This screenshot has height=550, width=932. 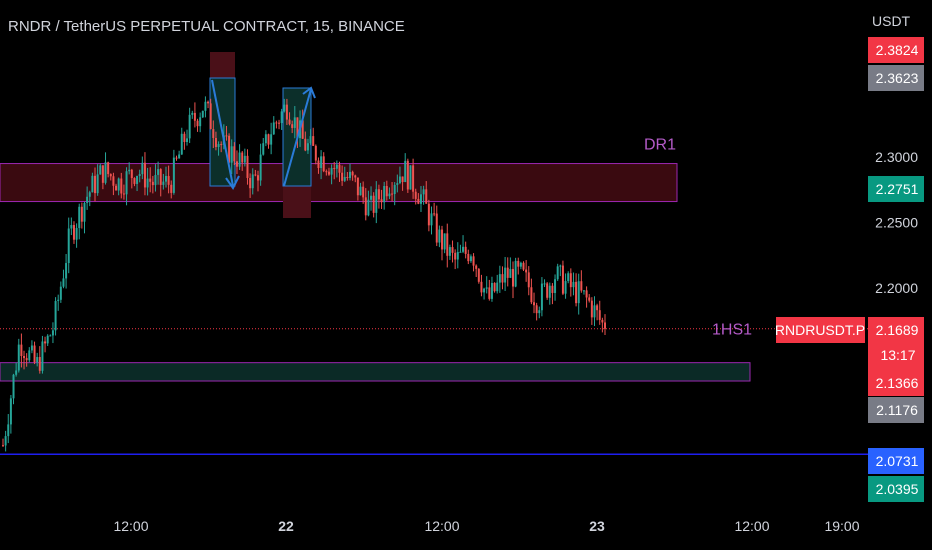 What do you see at coordinates (660, 145) in the screenshot?
I see `zone-label: DR1` at bounding box center [660, 145].